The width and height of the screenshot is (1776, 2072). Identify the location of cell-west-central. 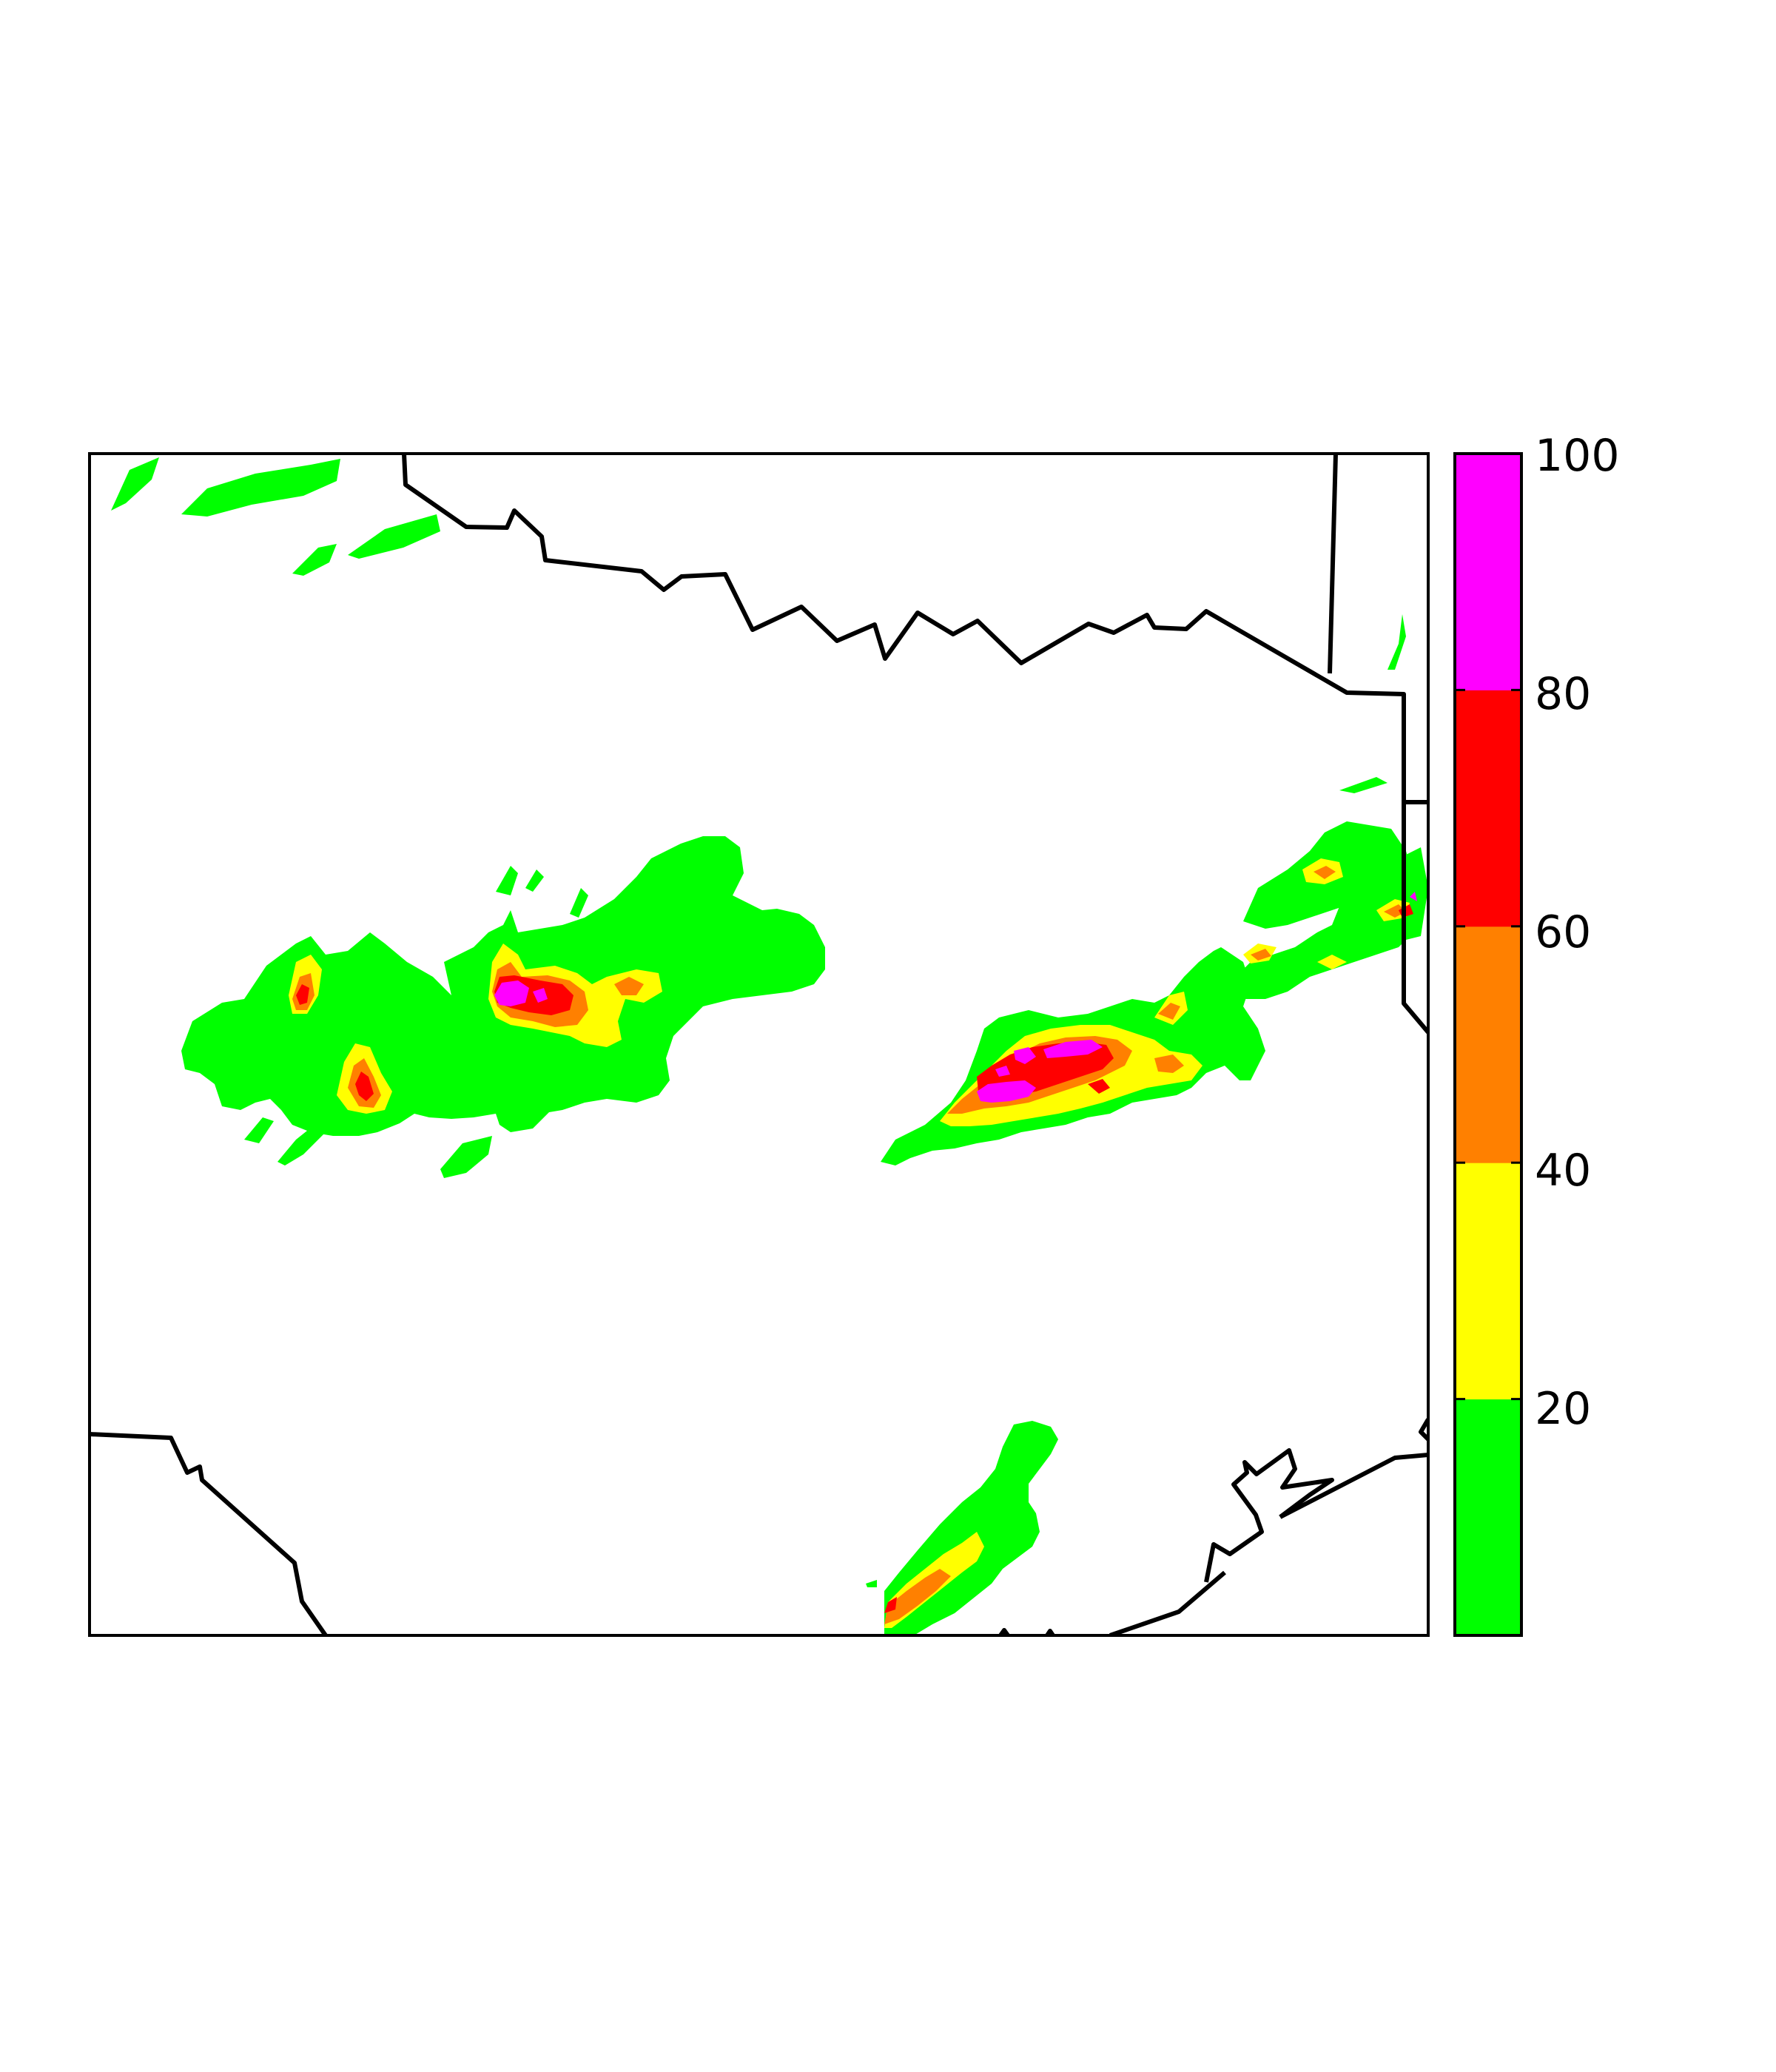
(503, 1007).